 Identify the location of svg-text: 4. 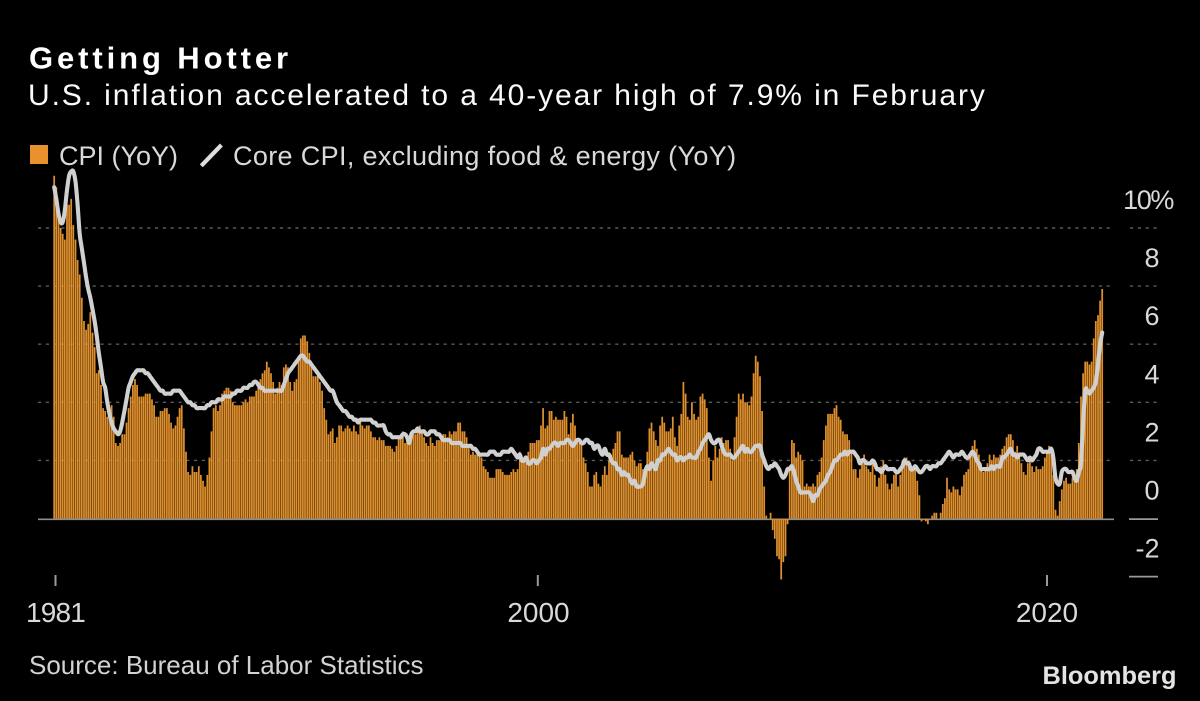
(1151, 374).